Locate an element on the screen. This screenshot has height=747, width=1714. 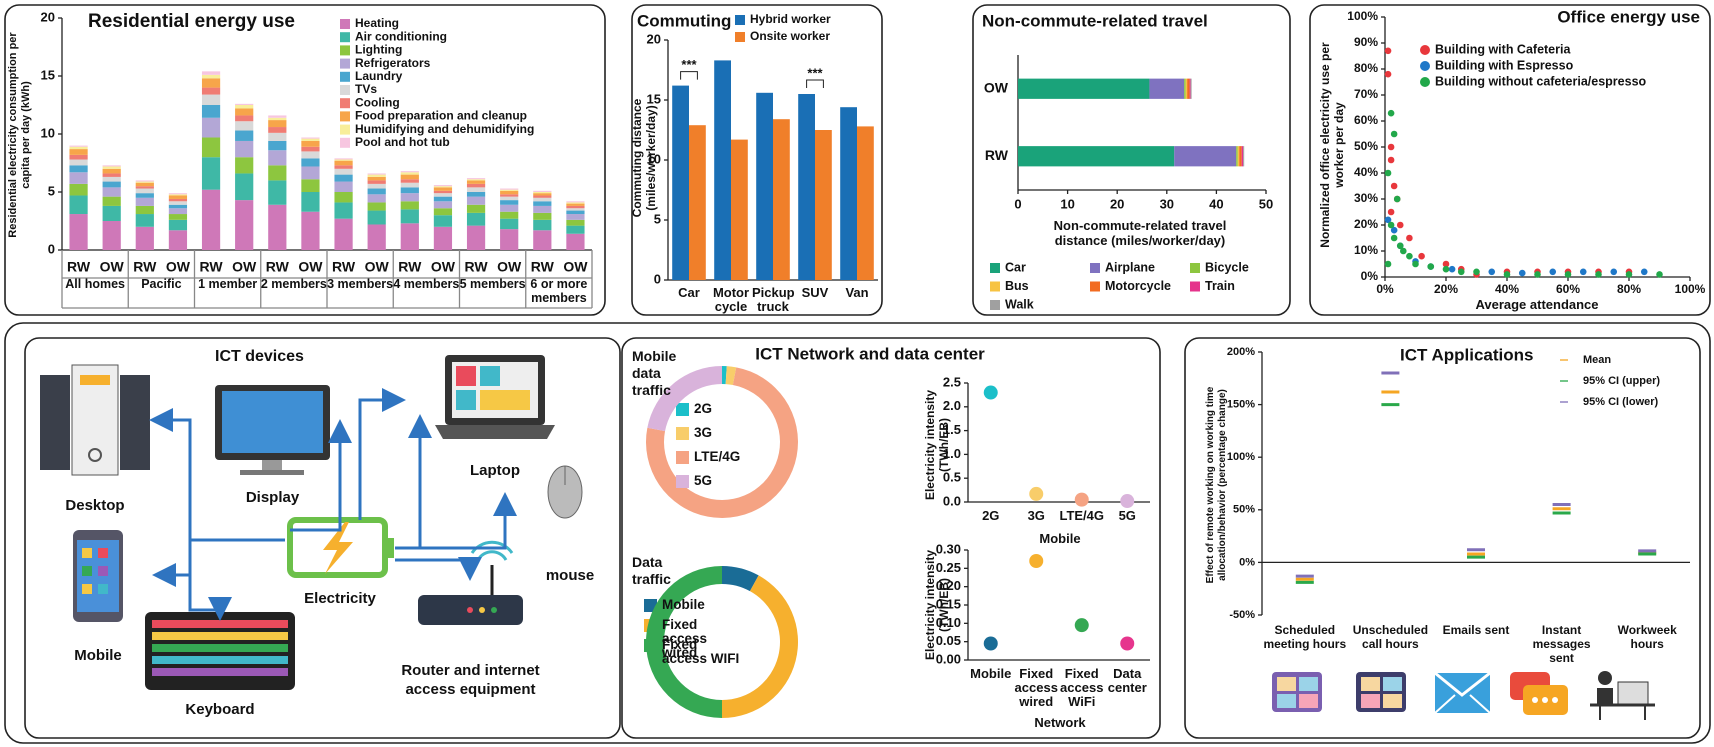
group-label: 1 member is located at coordinates (228, 284).